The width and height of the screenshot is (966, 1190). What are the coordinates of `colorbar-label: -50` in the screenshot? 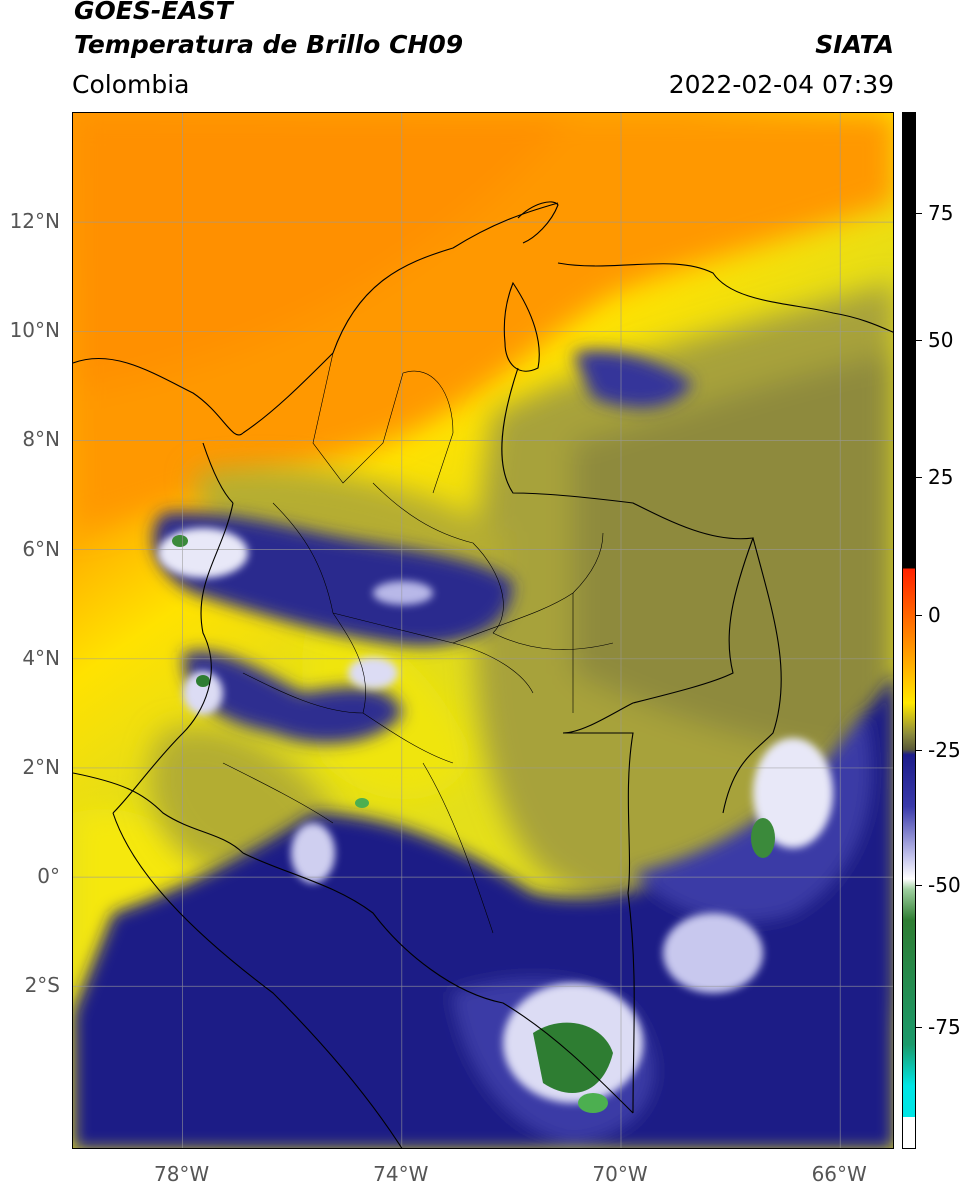 It's located at (944, 884).